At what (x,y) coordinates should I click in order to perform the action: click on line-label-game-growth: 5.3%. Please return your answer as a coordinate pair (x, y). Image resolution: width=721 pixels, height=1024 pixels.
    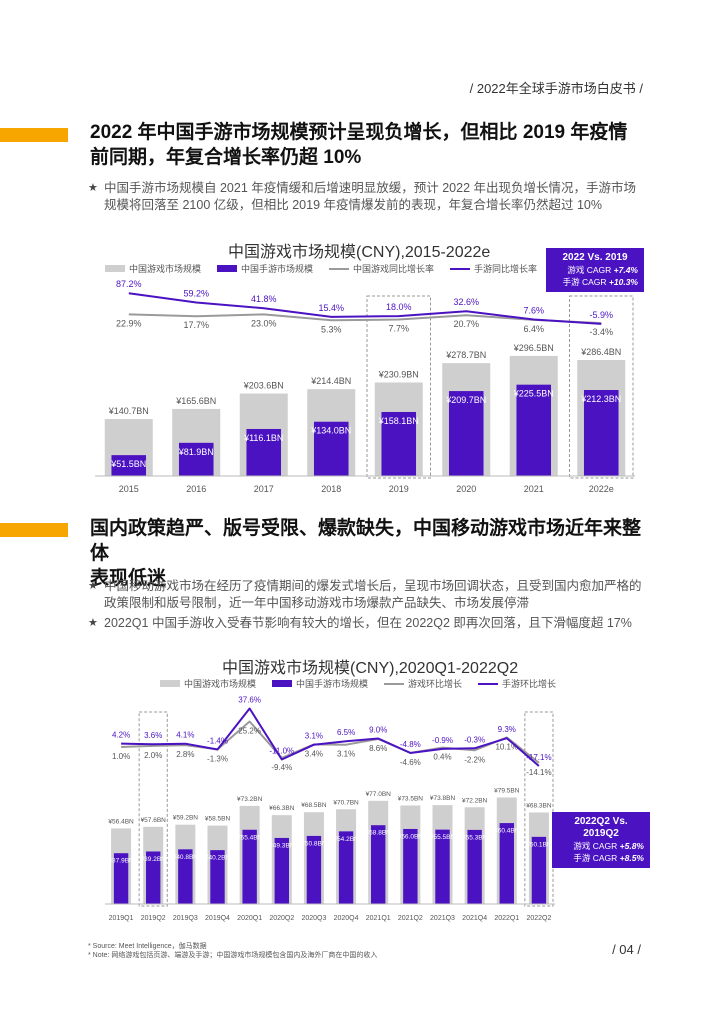
    Looking at the image, I should click on (331, 329).